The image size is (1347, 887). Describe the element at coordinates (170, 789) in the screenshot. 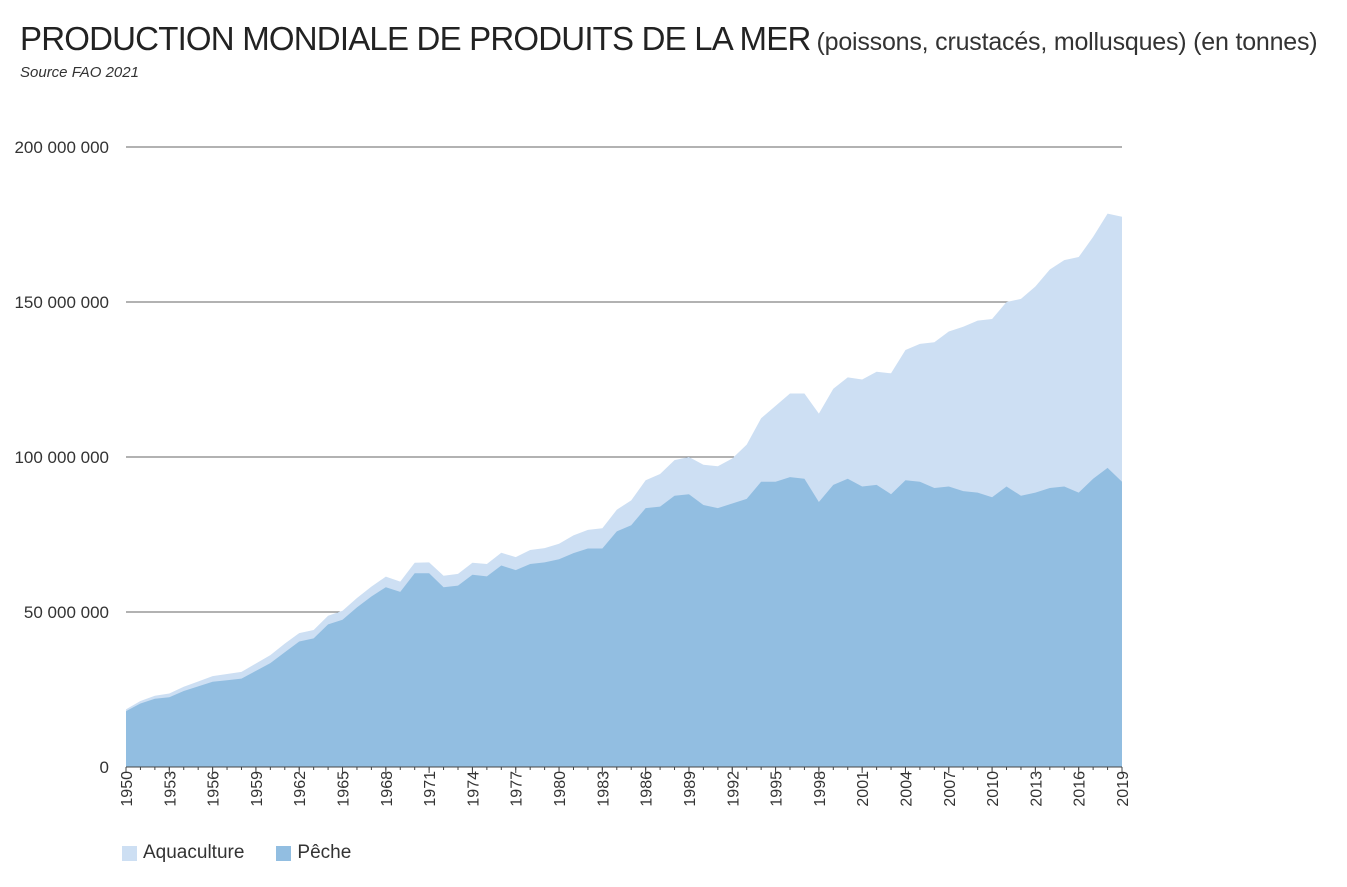

I see `x-tick-label: 1953` at that location.